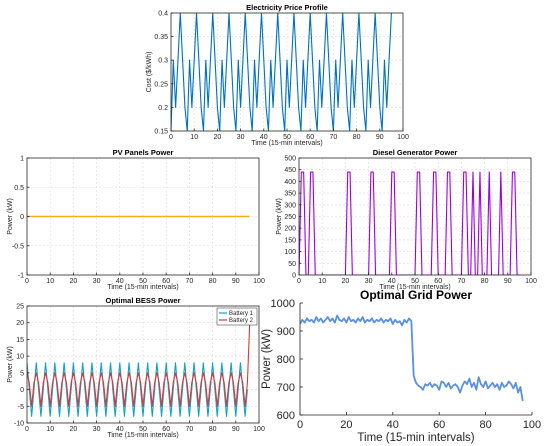 This screenshot has height=446, width=550. I want to click on chart-title: Electricity Price Profile, so click(287, 7).